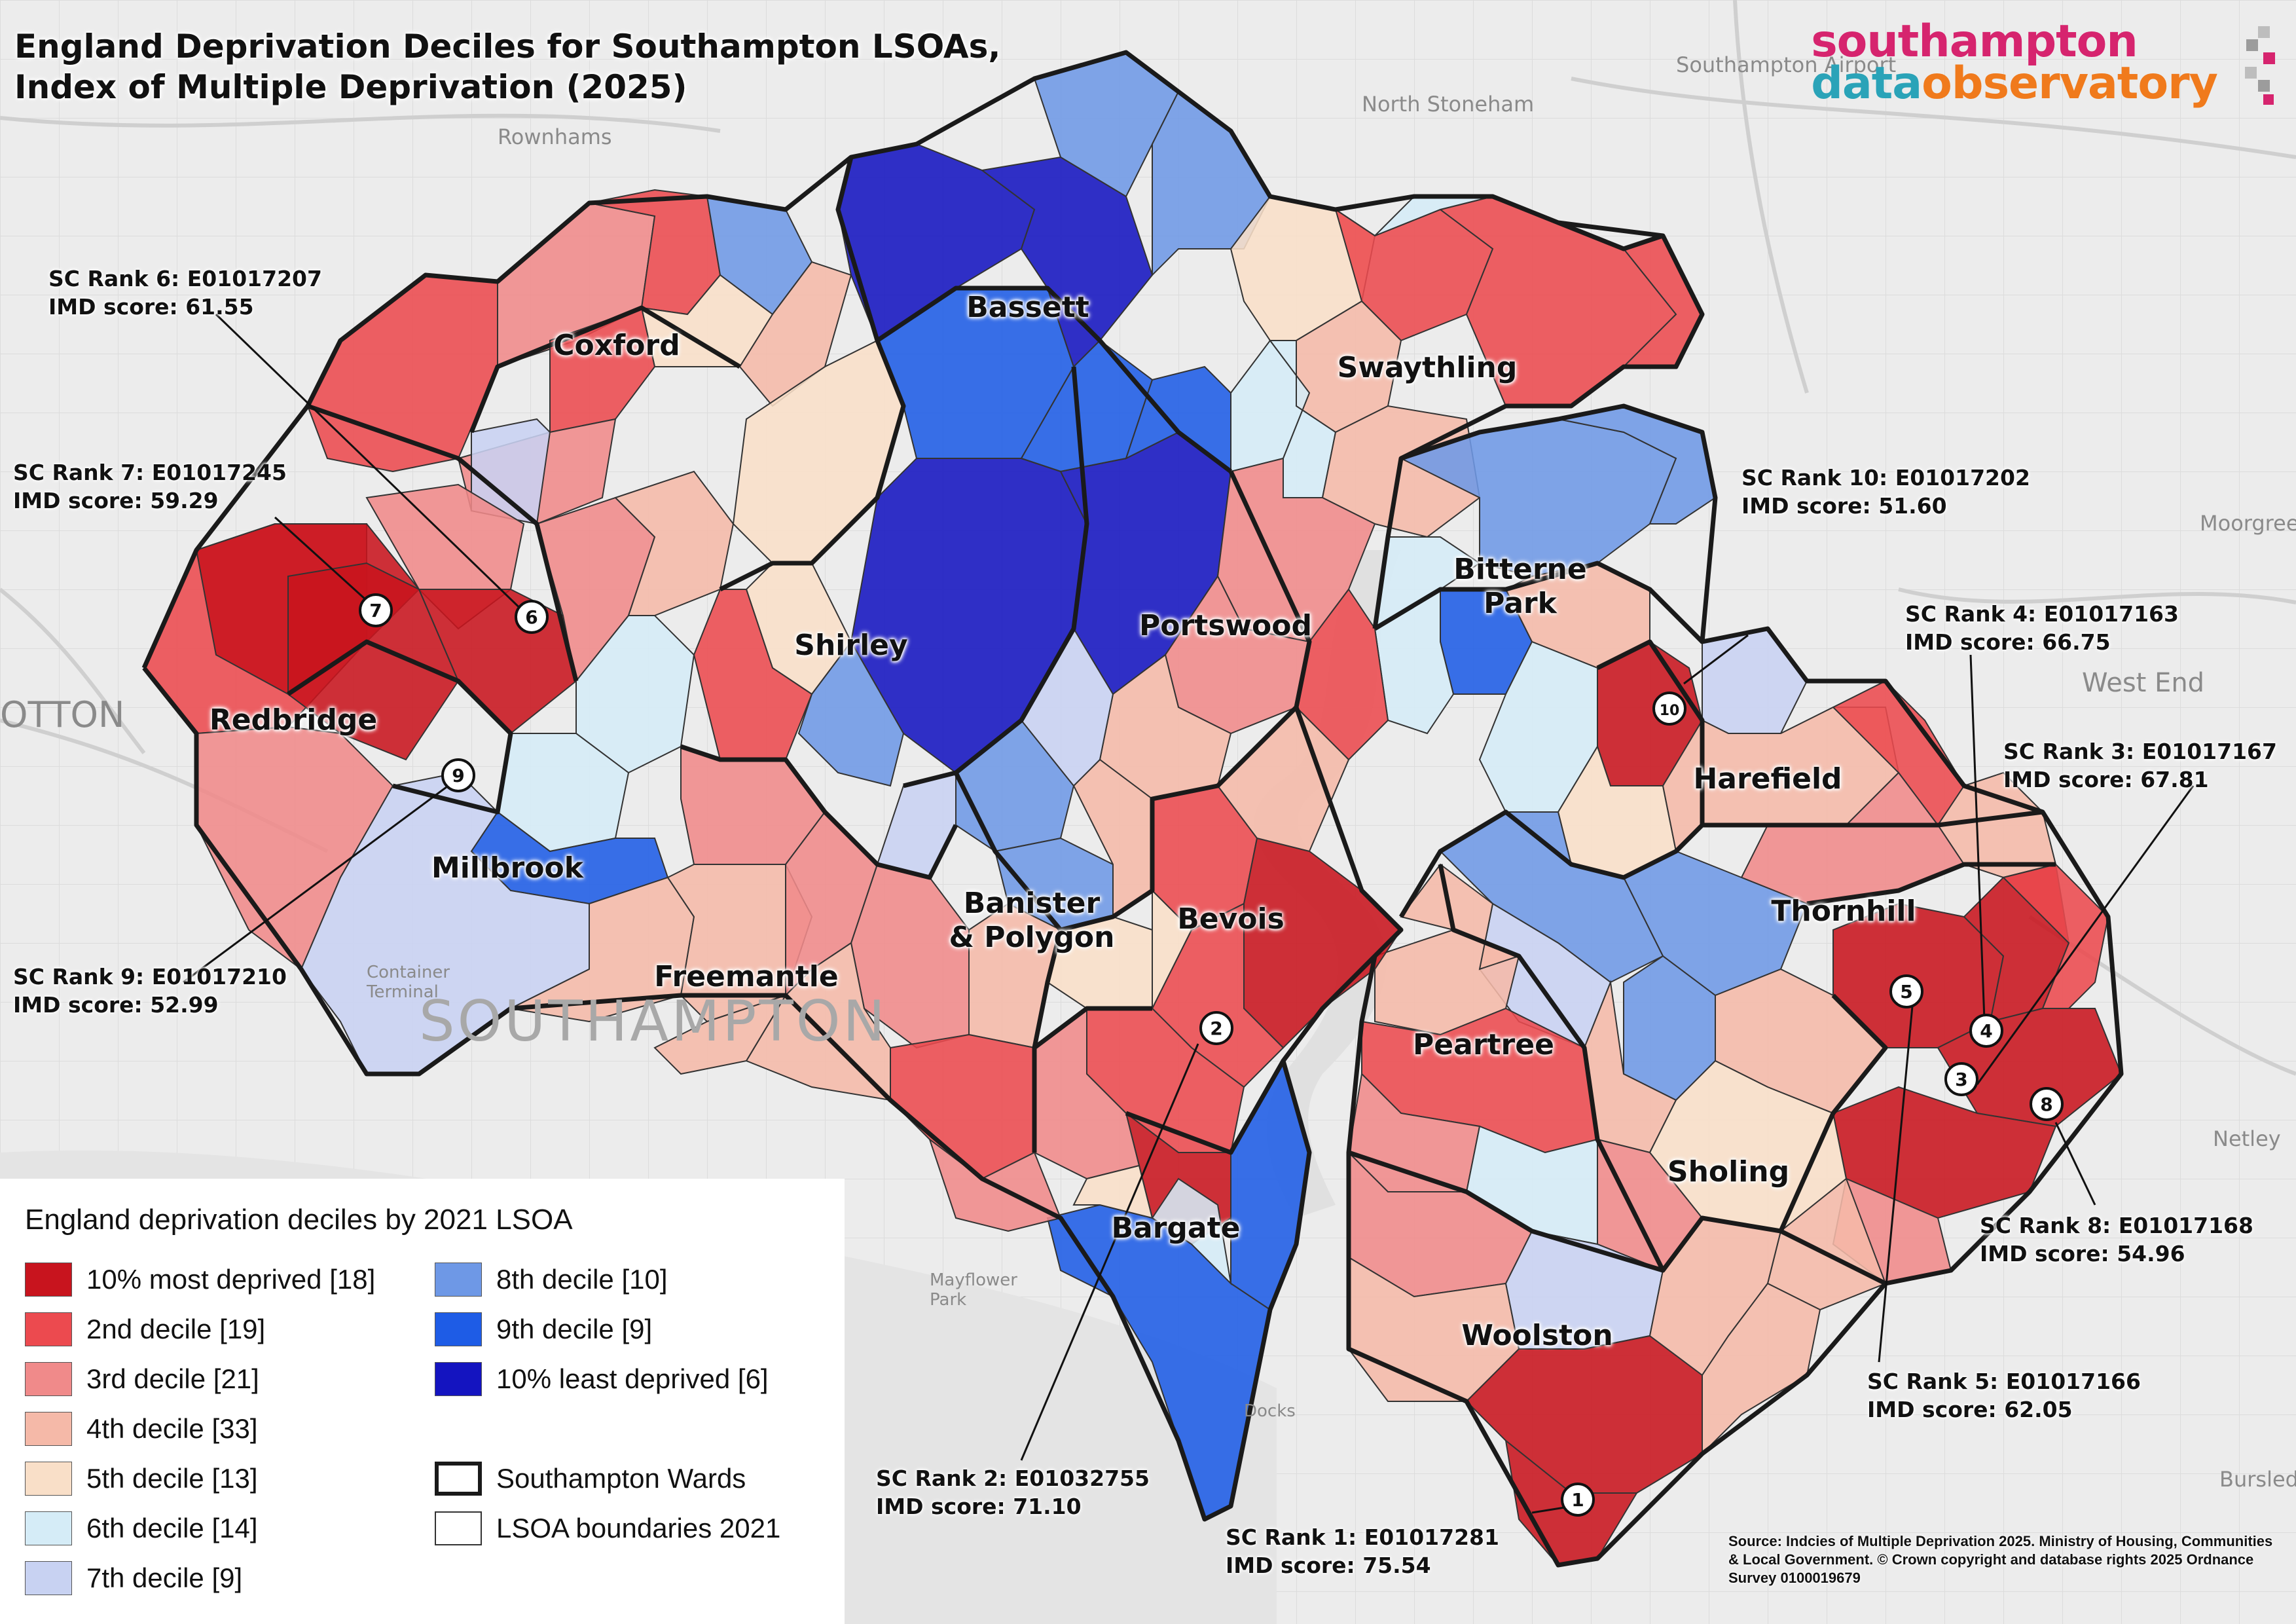 This screenshot has width=2296, height=1624. What do you see at coordinates (151, 307) in the screenshot?
I see `callout-rank-6-line2: IMD score: 61.55` at bounding box center [151, 307].